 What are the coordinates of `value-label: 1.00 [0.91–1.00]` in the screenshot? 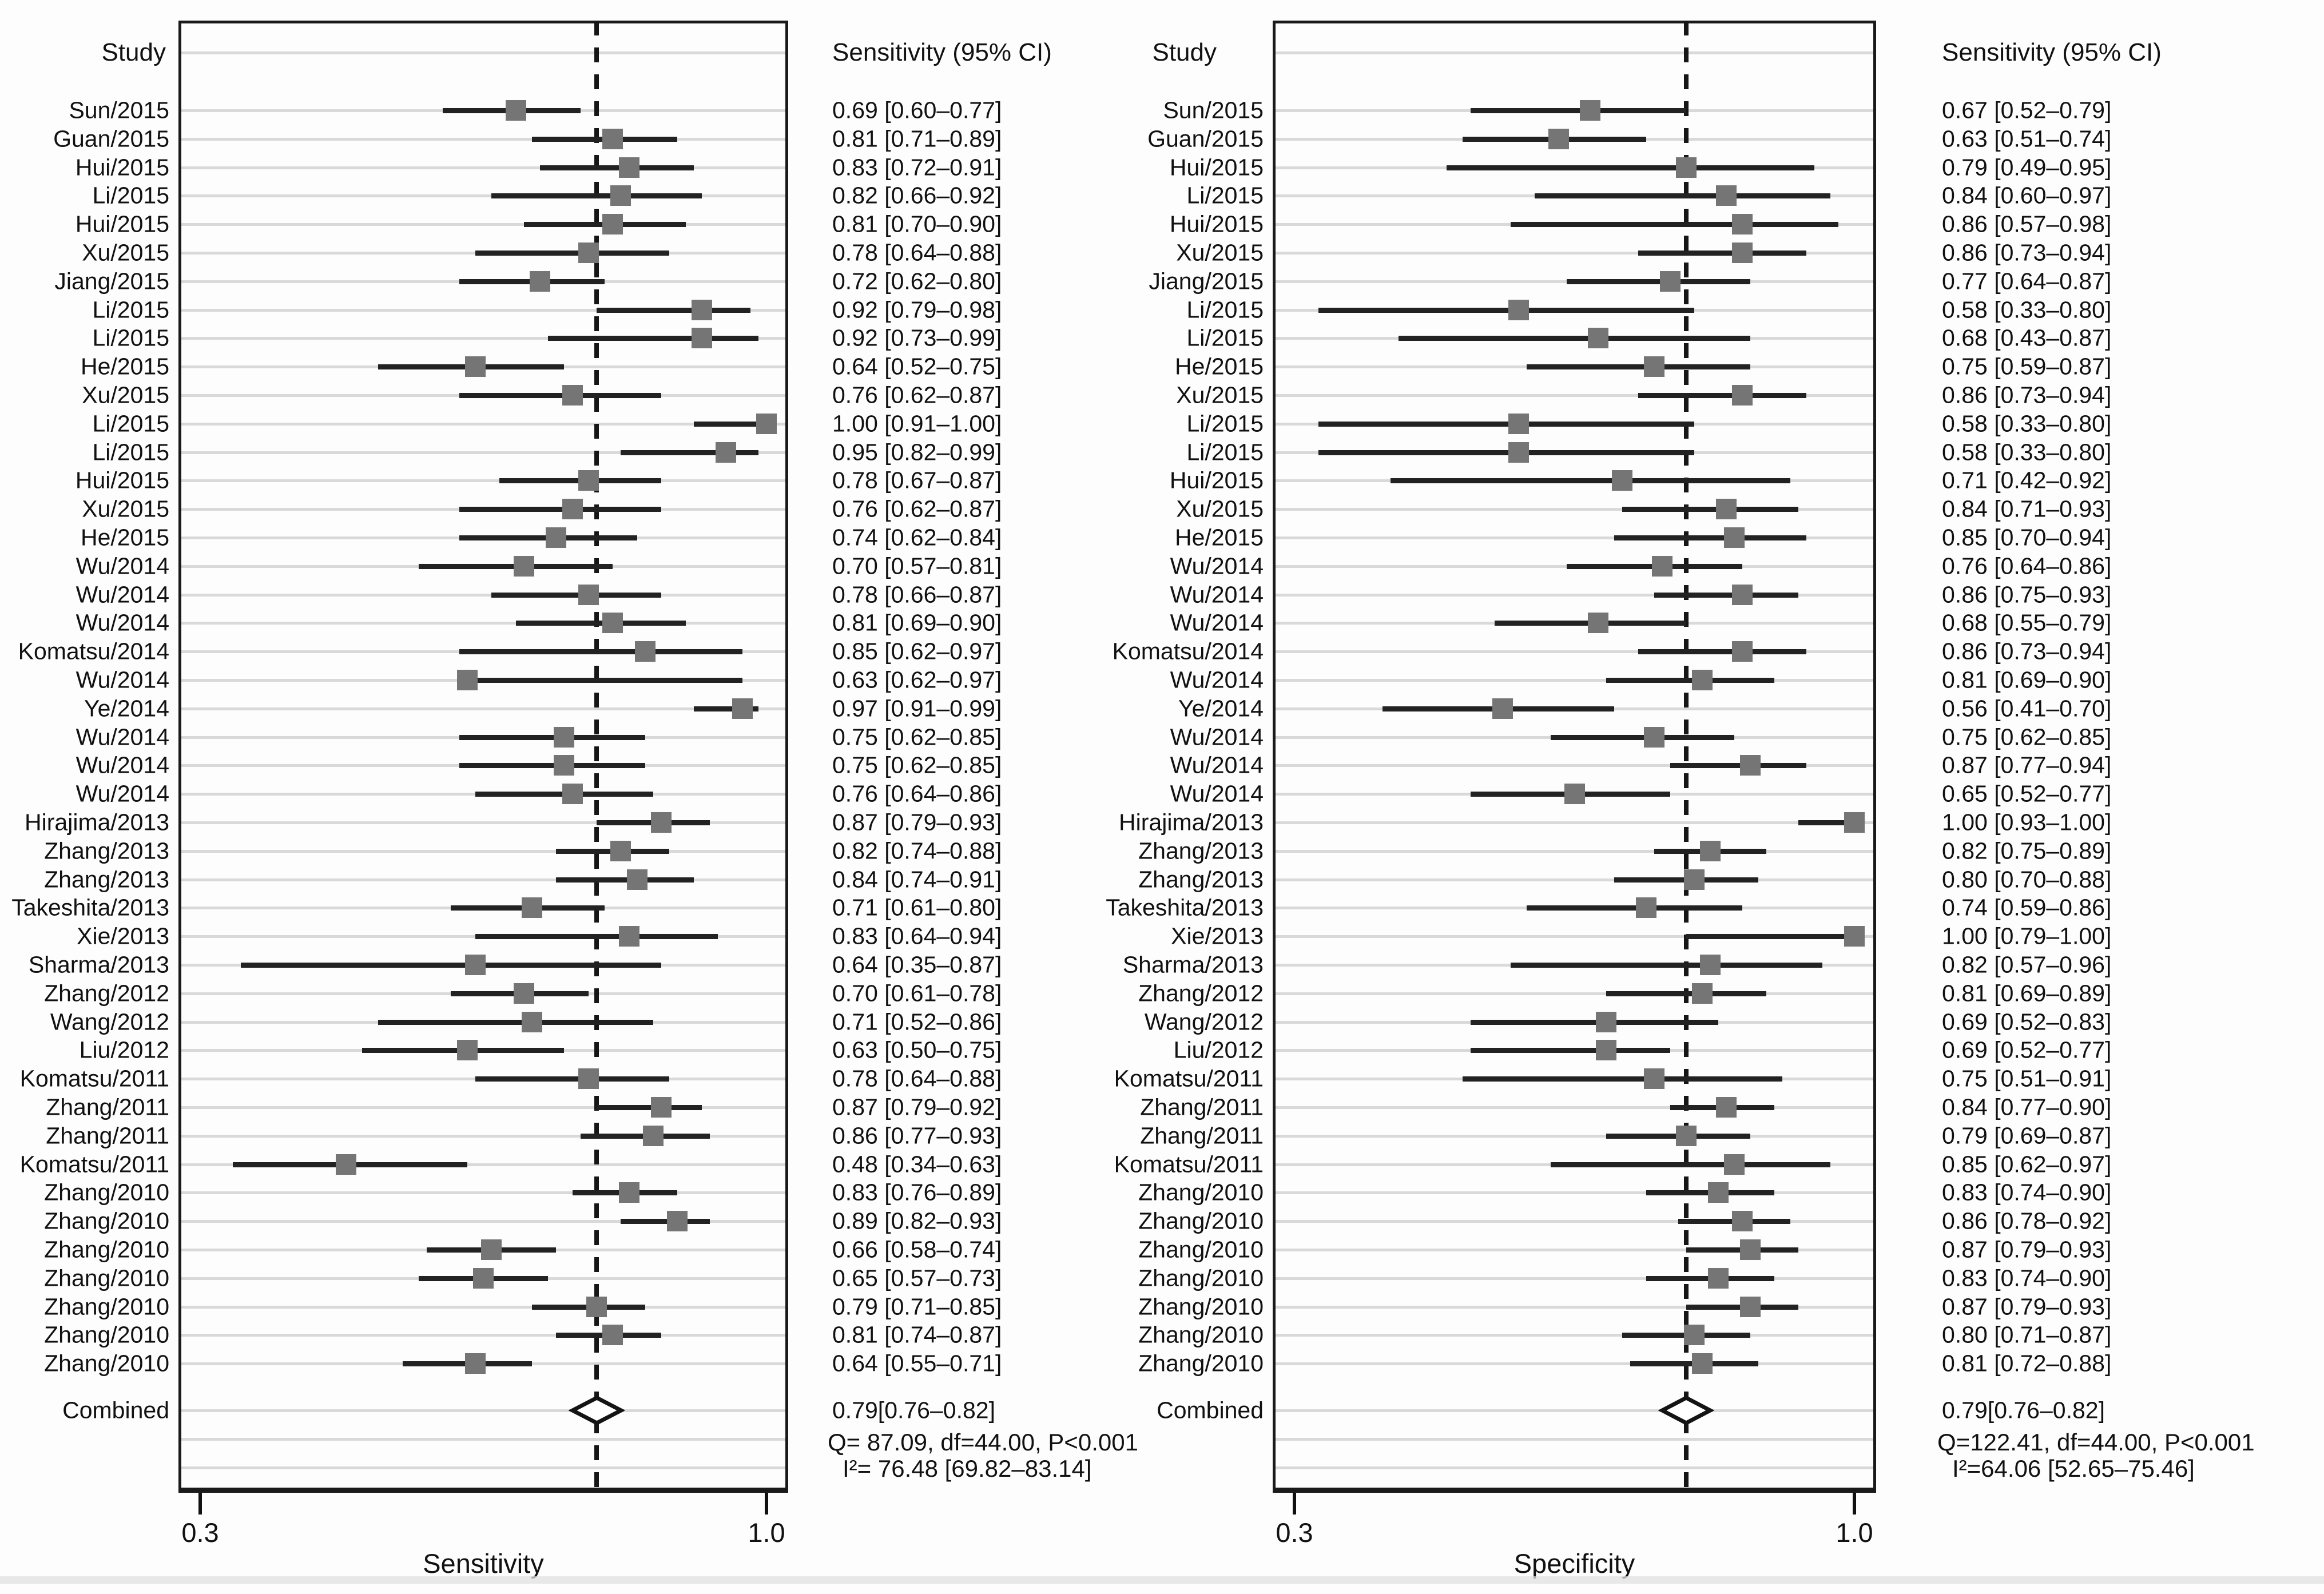 It's located at (917, 423).